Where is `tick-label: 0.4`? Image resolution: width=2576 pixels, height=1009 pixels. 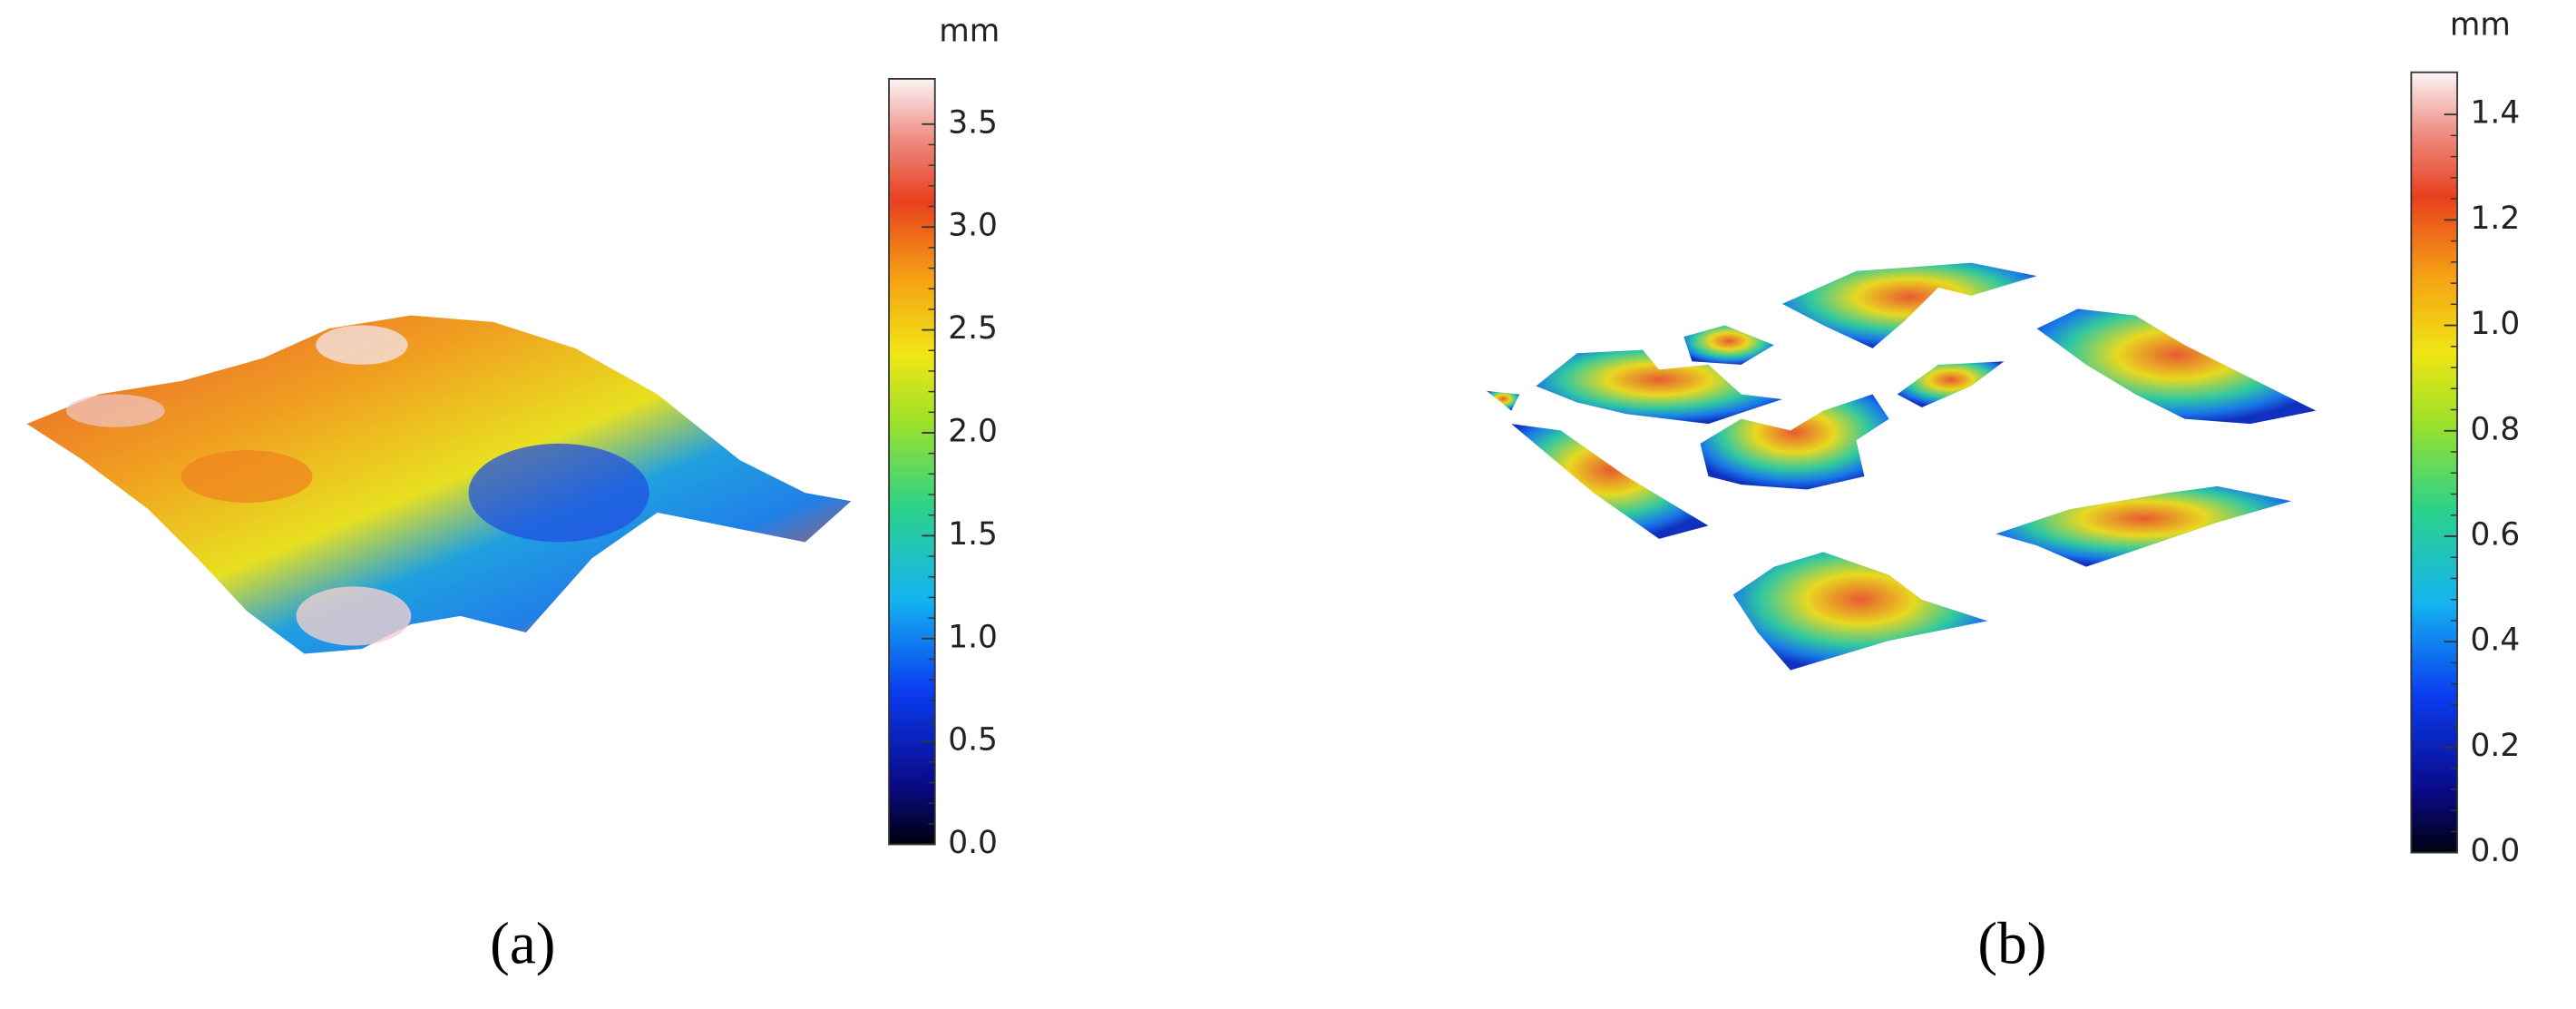
tick-label: 0.4 is located at coordinates (2496, 640).